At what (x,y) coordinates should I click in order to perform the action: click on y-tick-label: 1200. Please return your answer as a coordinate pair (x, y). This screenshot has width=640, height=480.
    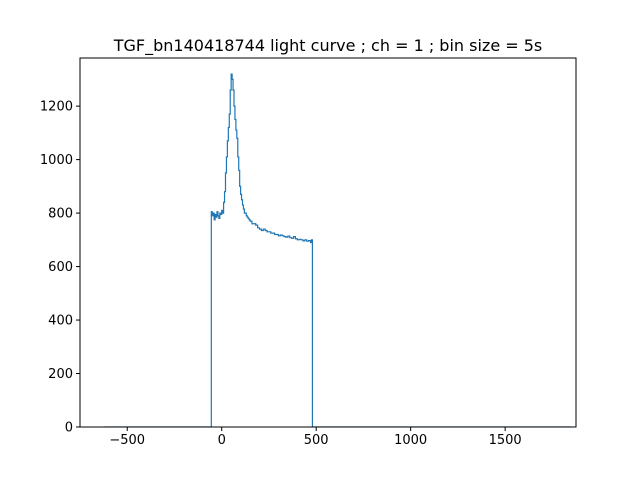
    Looking at the image, I should click on (56, 107).